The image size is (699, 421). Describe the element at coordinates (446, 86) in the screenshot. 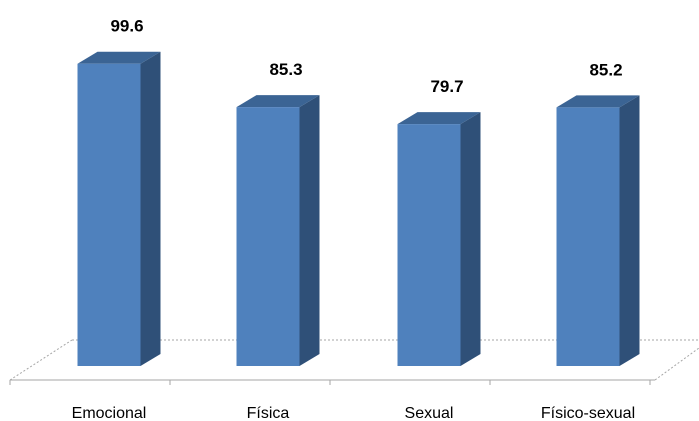

I see `data-label: 79.7` at that location.